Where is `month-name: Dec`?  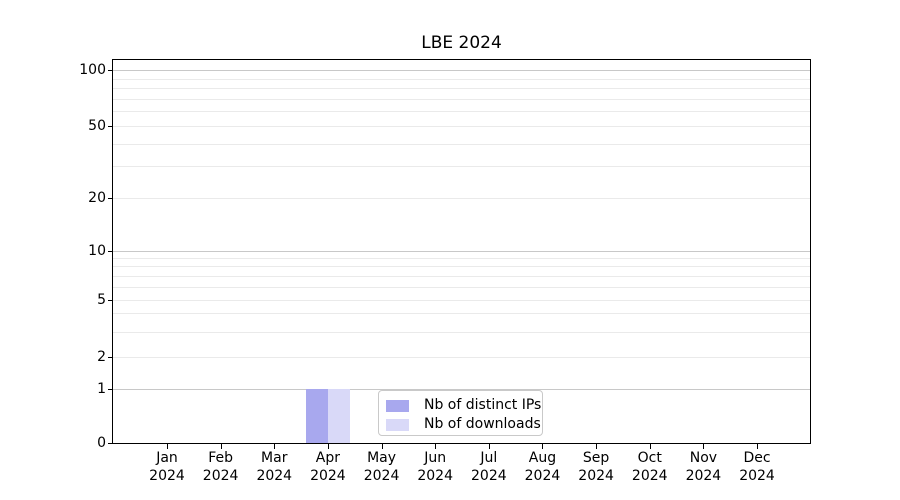 month-name: Dec is located at coordinates (757, 458).